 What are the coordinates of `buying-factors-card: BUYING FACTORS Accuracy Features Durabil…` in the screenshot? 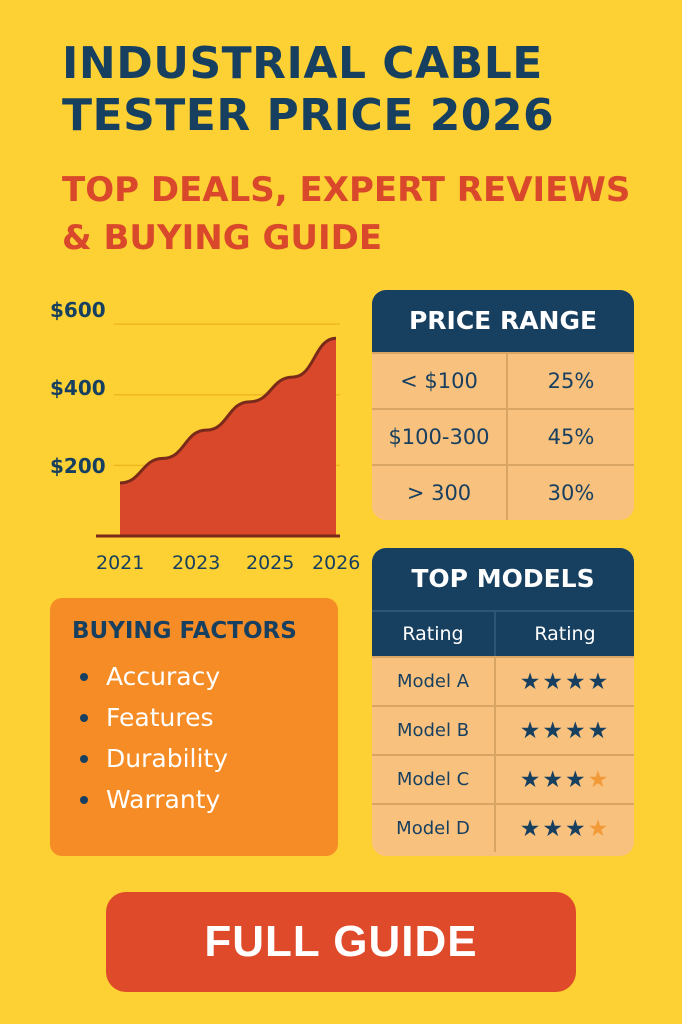 It's located at (194, 727).